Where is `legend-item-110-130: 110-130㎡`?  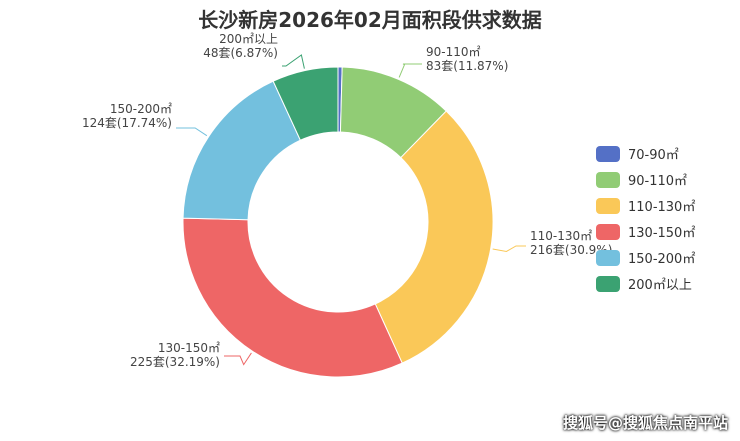
legend-item-110-130: 110-130㎡ is located at coordinates (645, 206).